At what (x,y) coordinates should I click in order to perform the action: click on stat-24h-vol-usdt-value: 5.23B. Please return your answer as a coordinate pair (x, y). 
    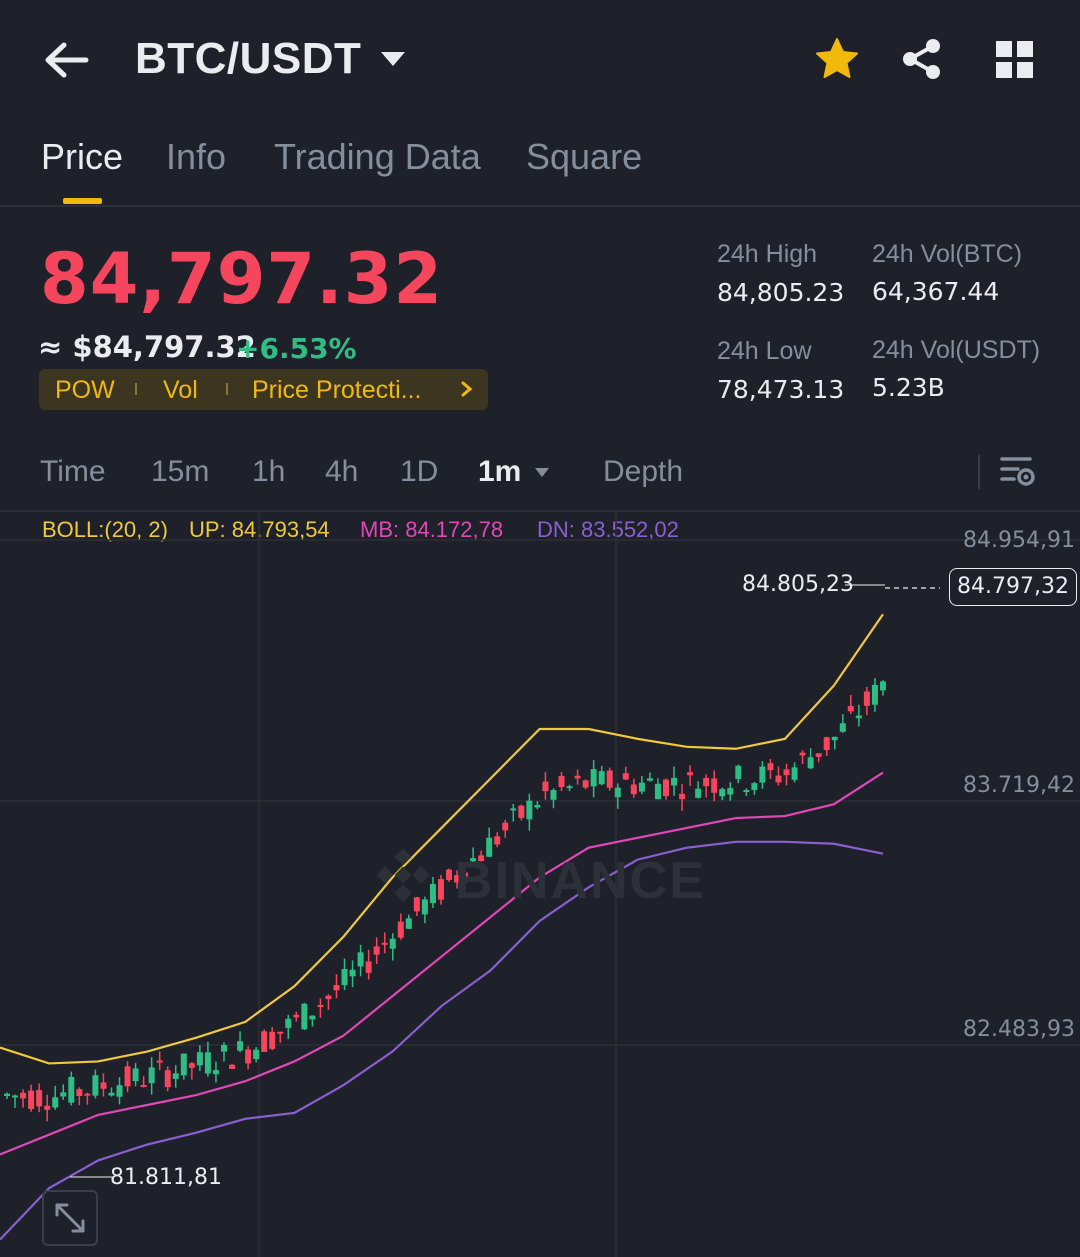
    Looking at the image, I should click on (908, 387).